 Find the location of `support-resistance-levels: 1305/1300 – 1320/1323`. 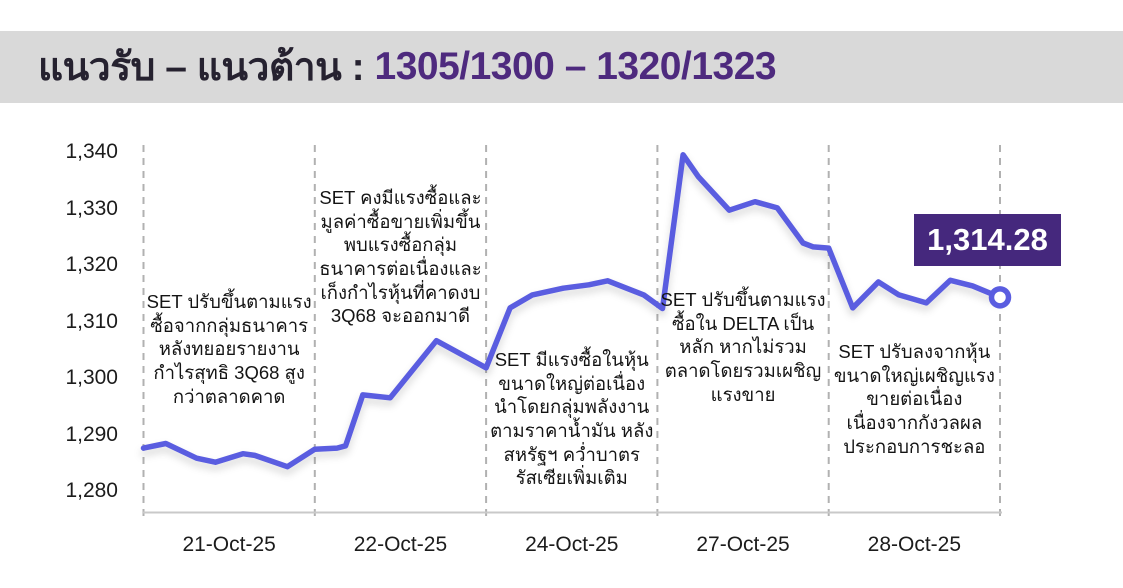

support-resistance-levels: 1305/1300 – 1320/1323 is located at coordinates (575, 66).